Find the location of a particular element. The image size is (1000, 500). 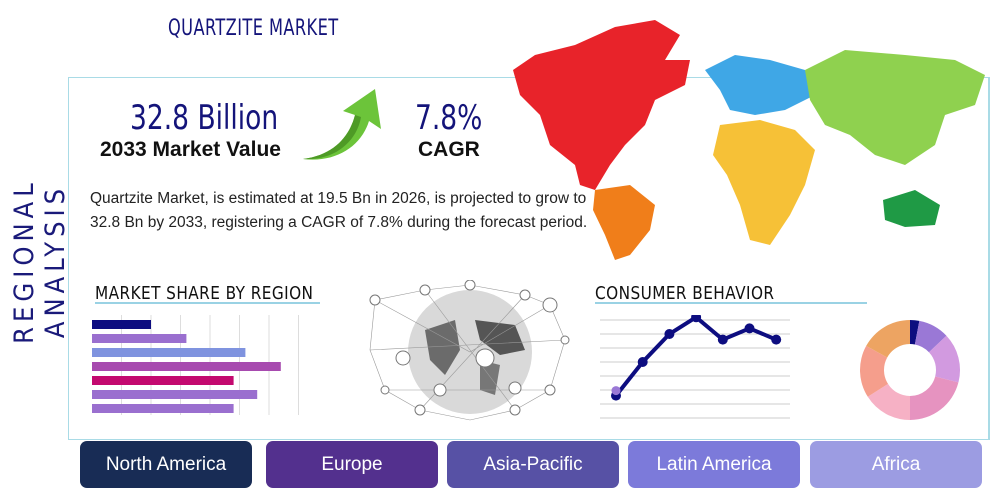

market-value-label: 2033 Market Value is located at coordinates (190, 149).